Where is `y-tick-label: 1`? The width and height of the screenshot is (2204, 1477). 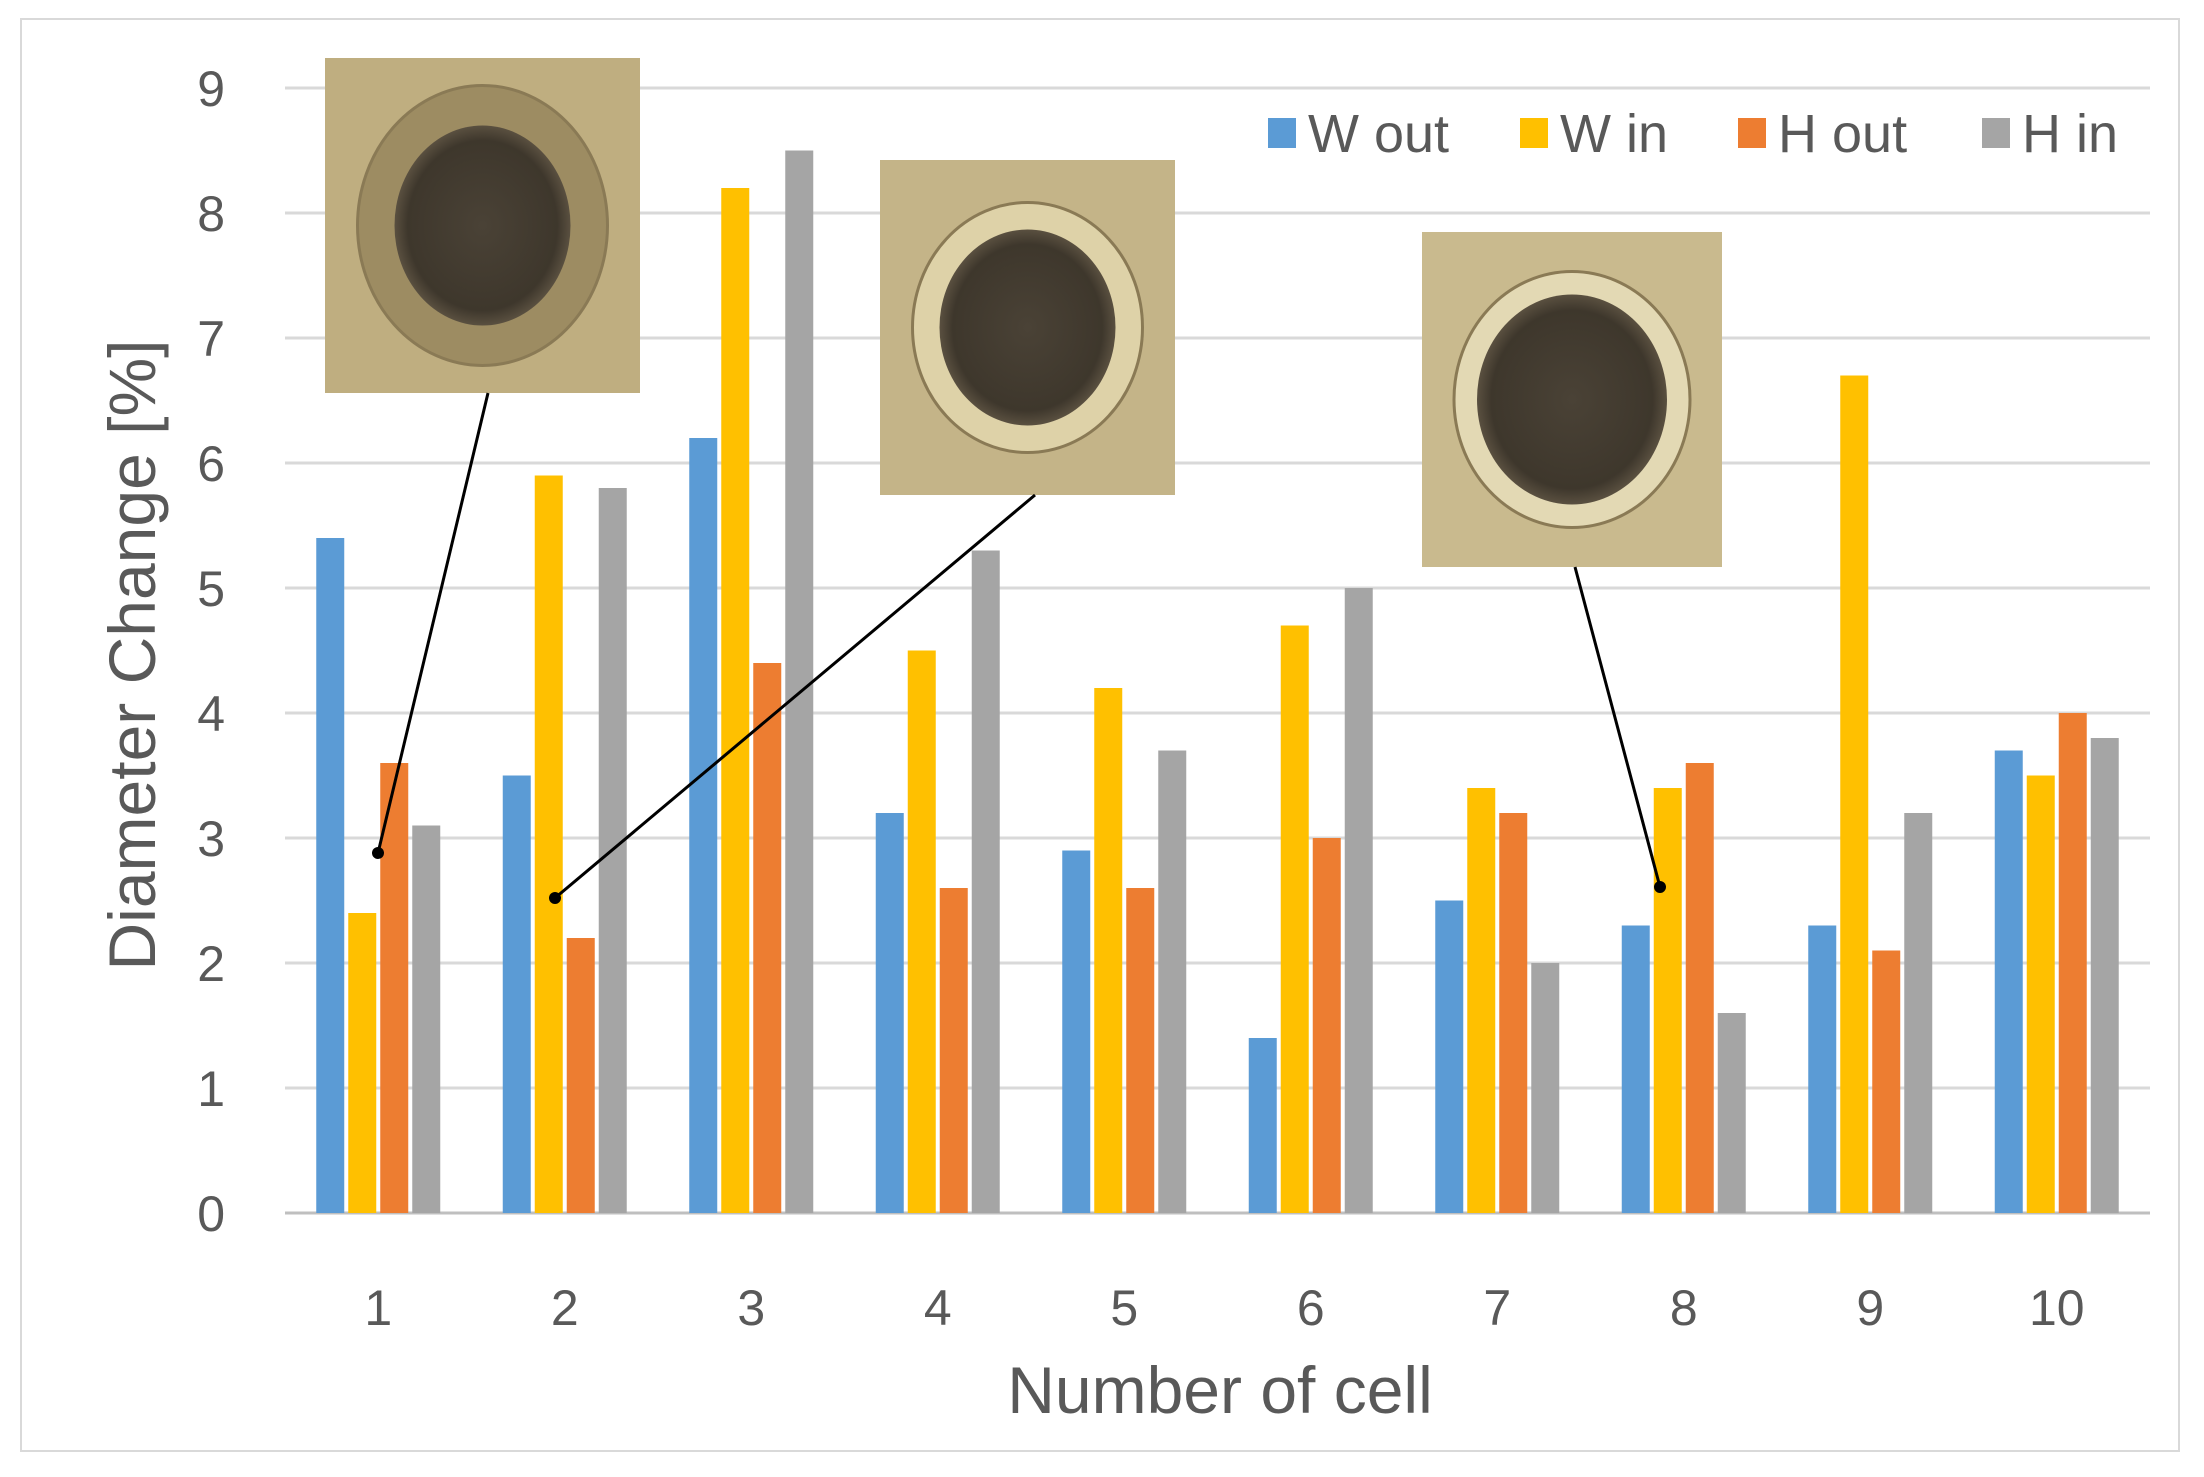 y-tick-label: 1 is located at coordinates (211, 1089).